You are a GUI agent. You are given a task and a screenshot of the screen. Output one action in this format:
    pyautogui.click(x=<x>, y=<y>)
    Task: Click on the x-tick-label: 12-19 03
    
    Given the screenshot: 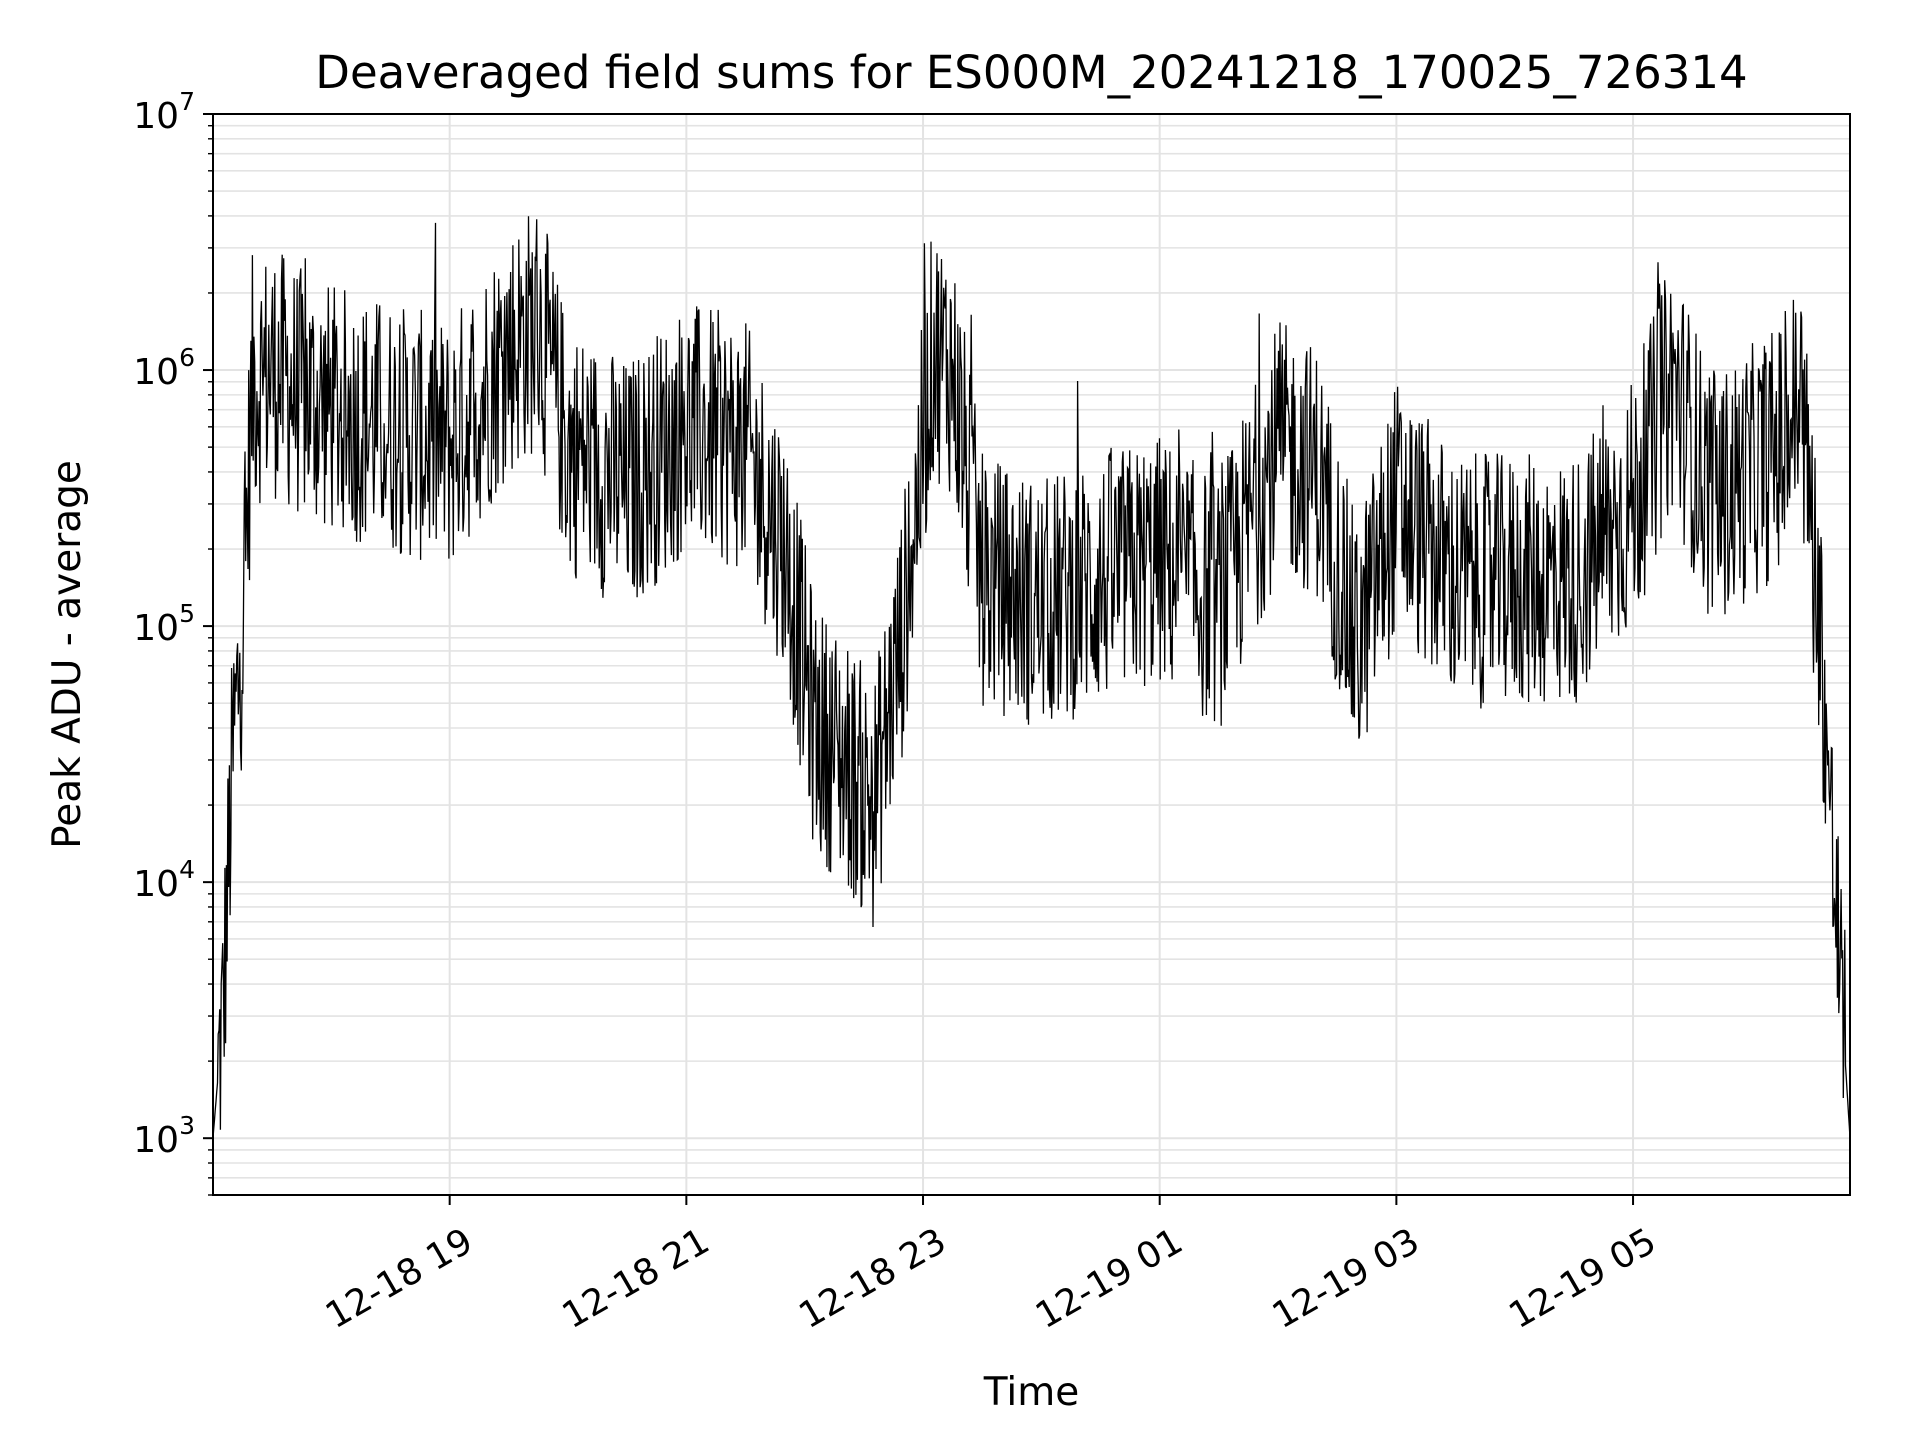 What is the action you would take?
    pyautogui.click(x=1346, y=1279)
    